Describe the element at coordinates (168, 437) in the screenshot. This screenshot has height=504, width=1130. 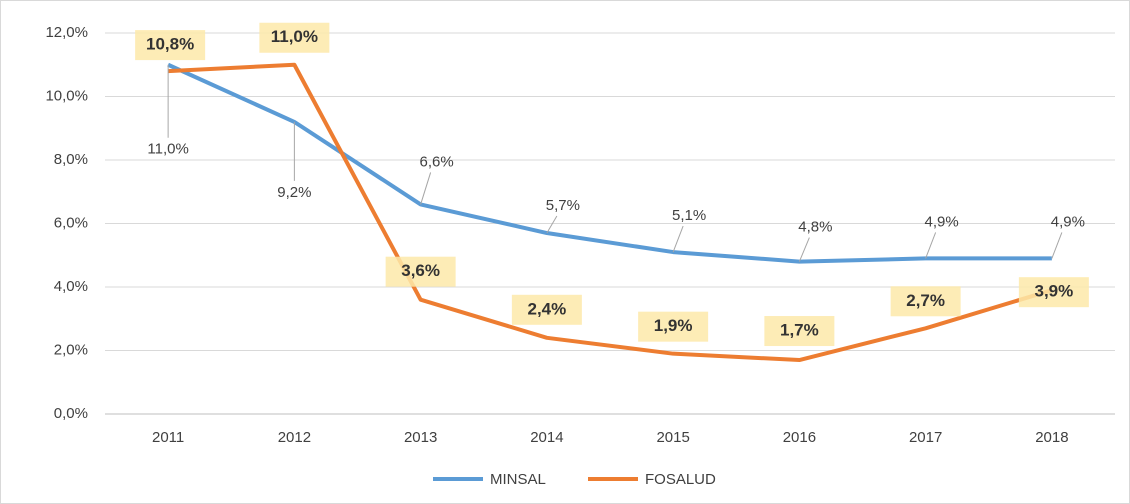
I see `x-tick-label: 2011` at that location.